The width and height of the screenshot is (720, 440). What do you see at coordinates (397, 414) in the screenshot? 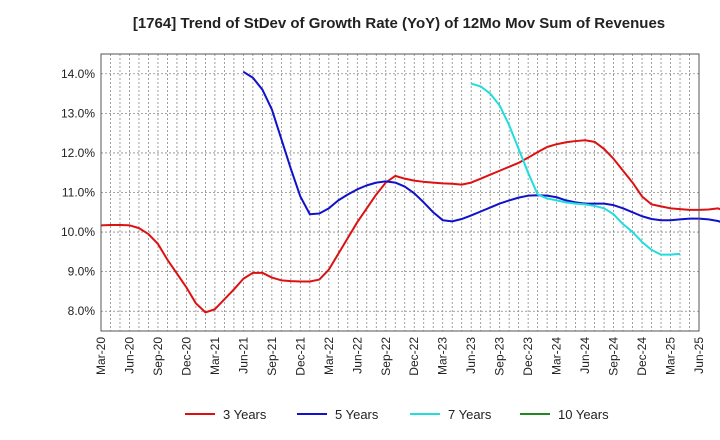
I see `legend: 3 Years 5 Years 7 Years 10 Years` at bounding box center [397, 414].